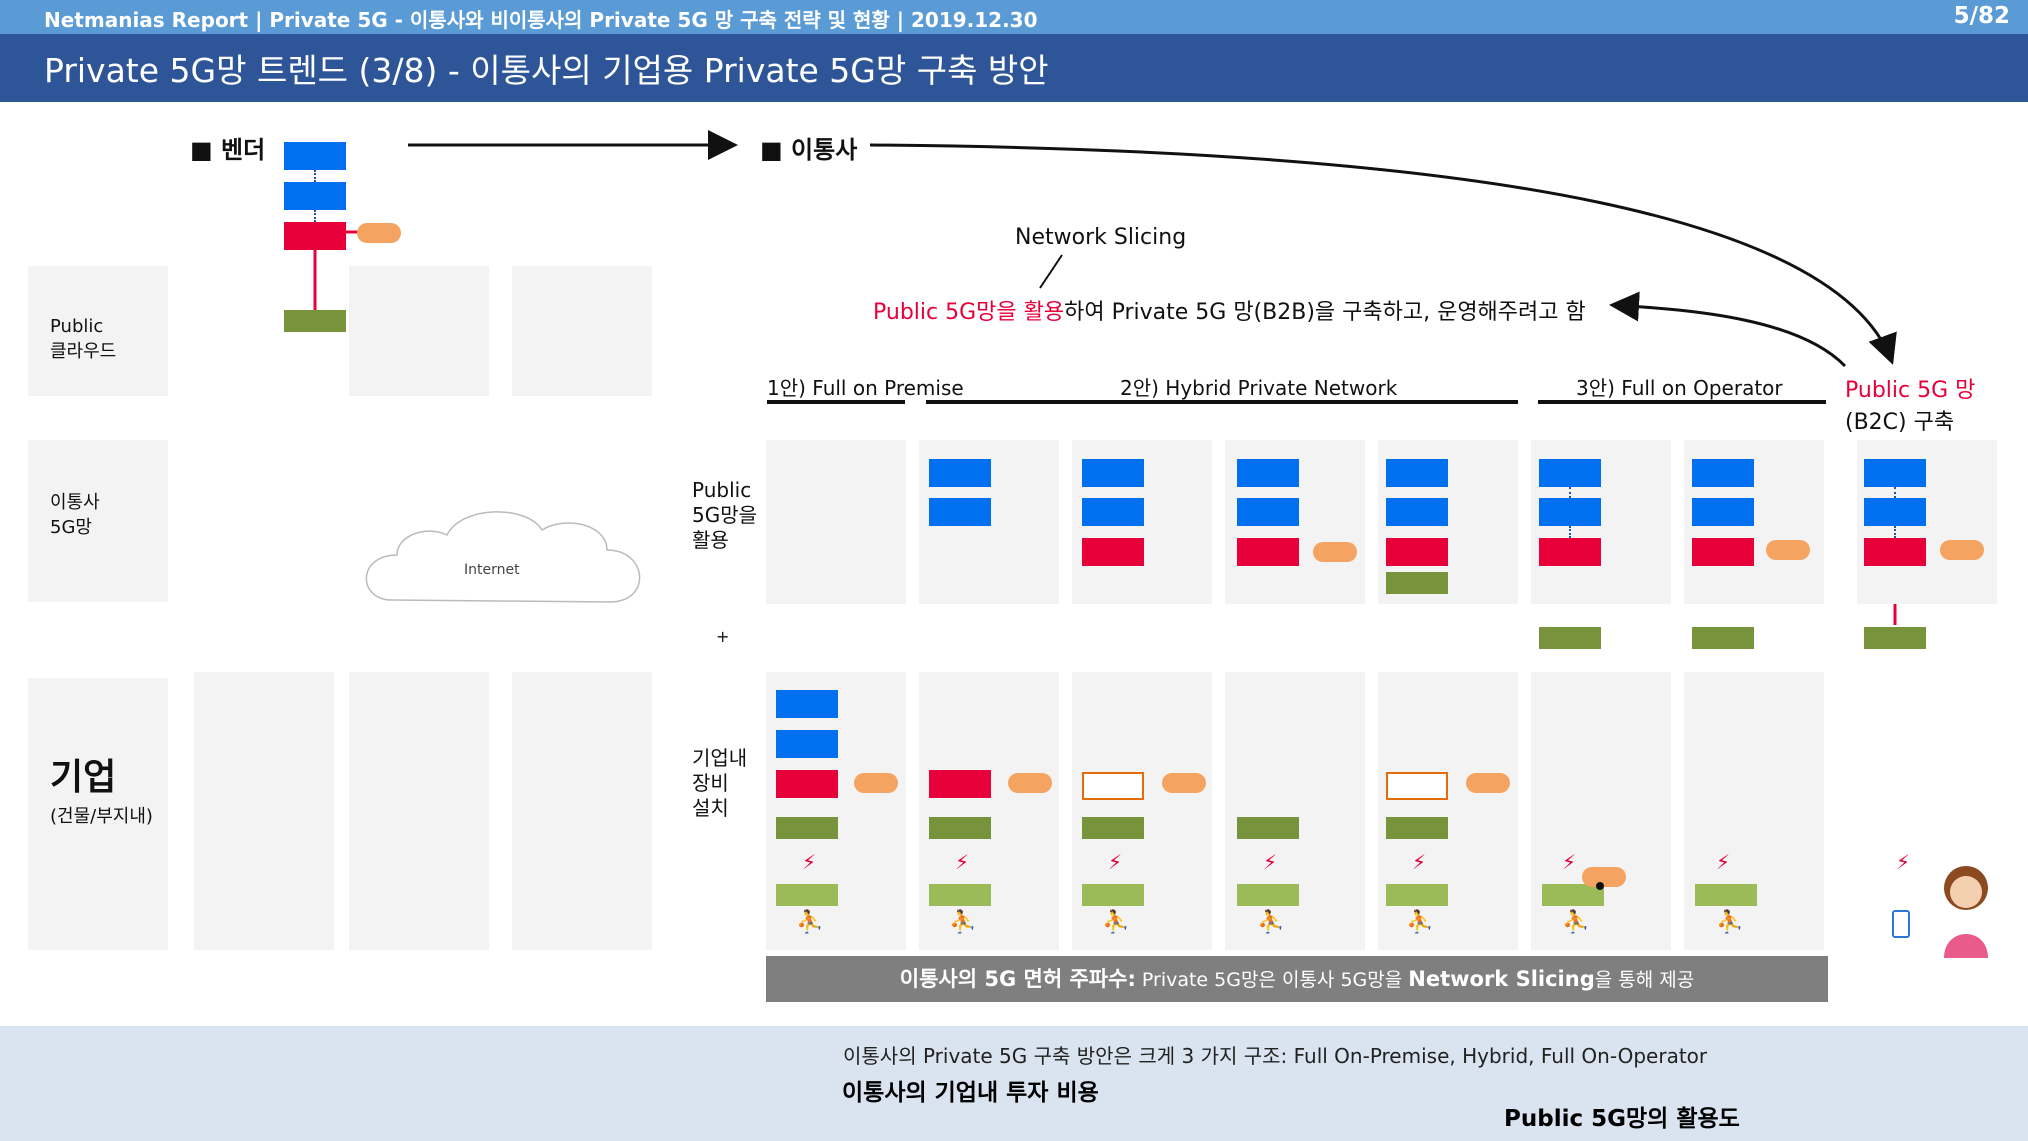  What do you see at coordinates (379, 233) in the screenshot?
I see `vendor-orange-pill` at bounding box center [379, 233].